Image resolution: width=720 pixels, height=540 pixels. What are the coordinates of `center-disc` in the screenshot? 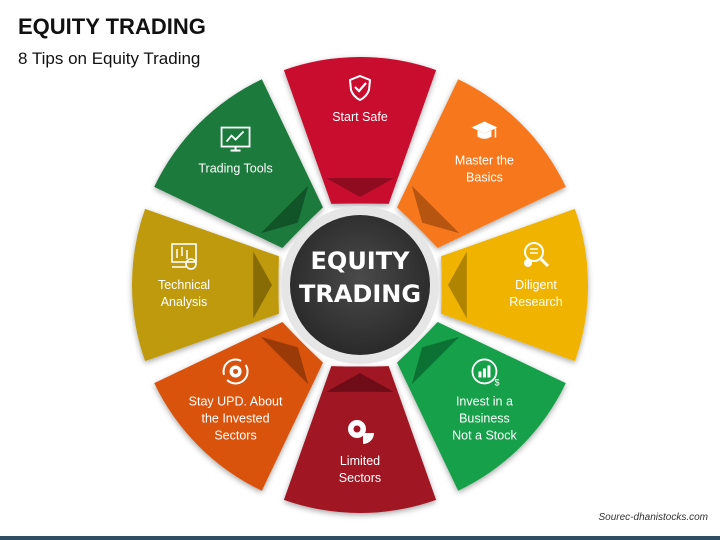 It's located at (360, 285).